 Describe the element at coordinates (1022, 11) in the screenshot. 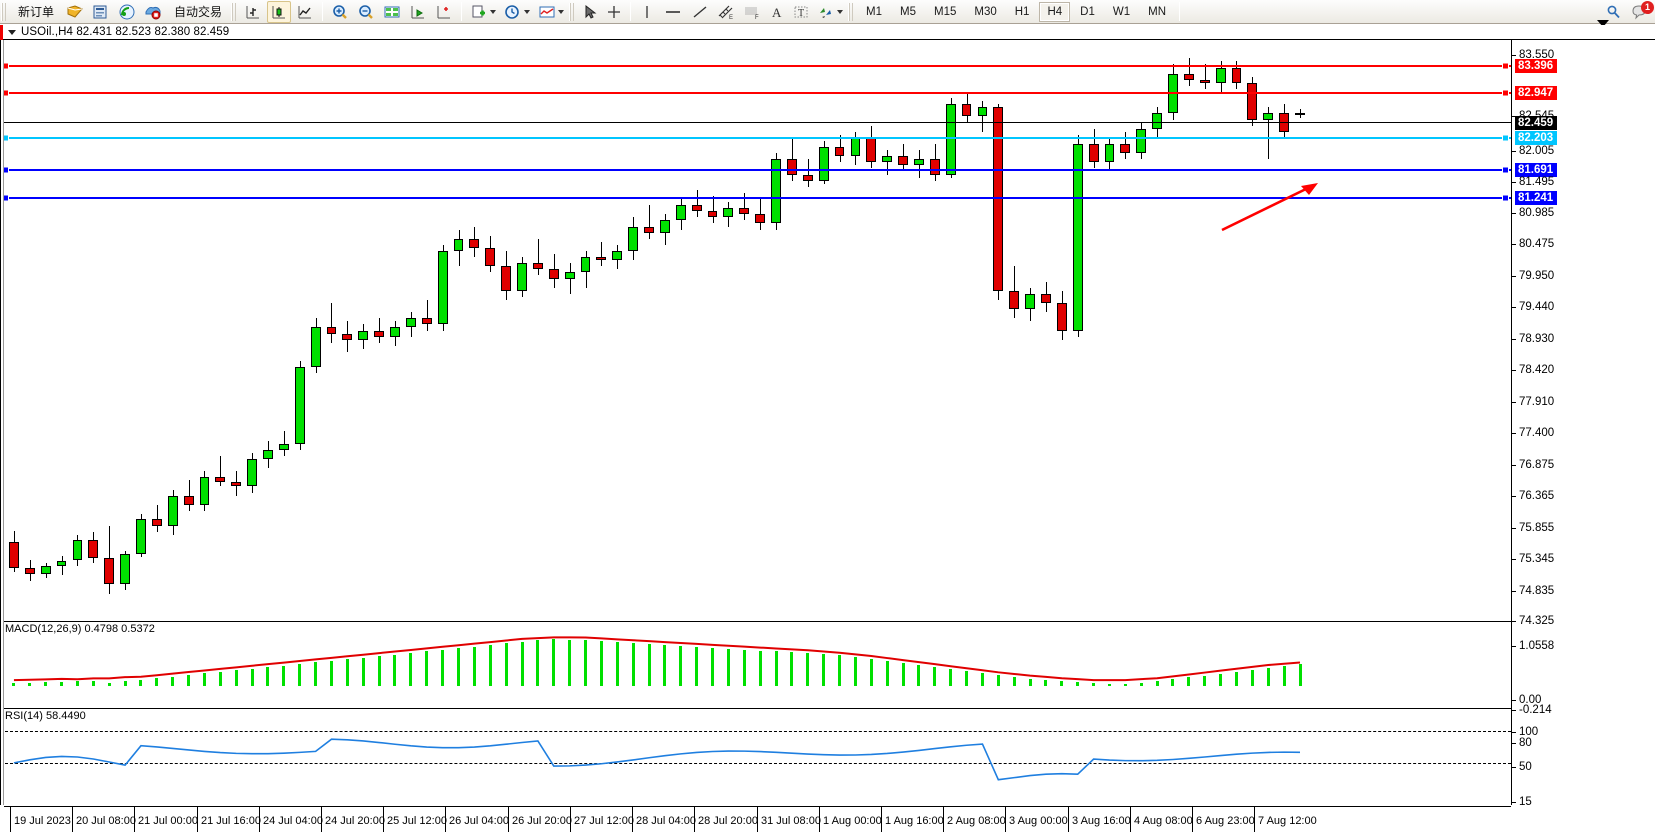

I see `timeframe-h1: H1` at that location.